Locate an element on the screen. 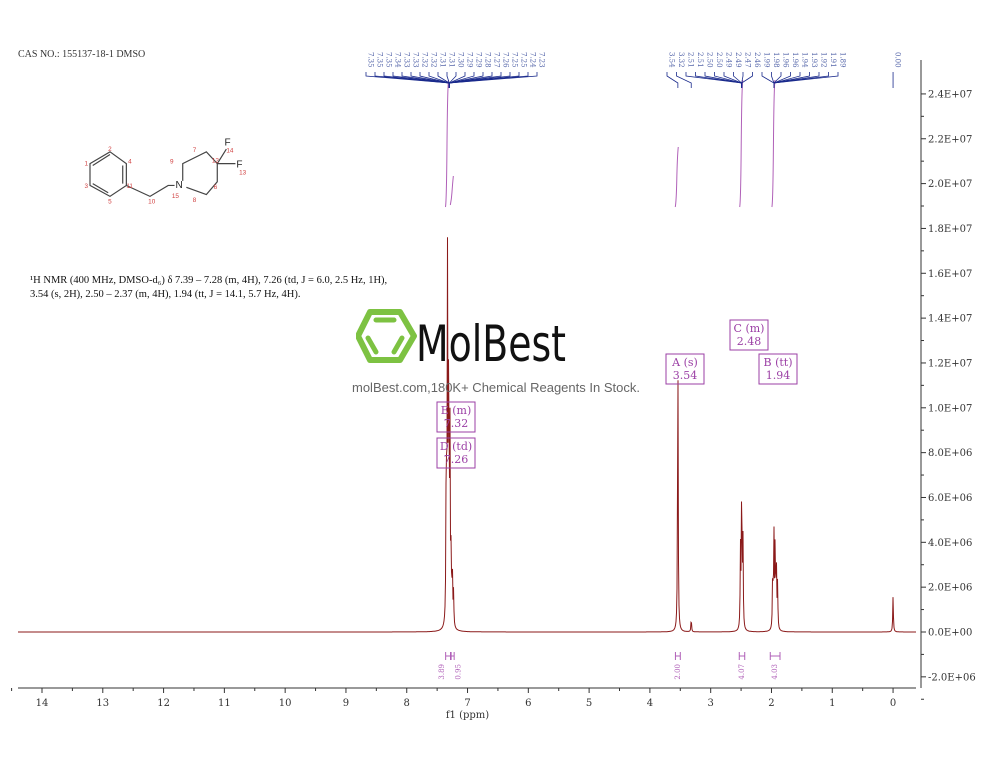 Image resolution: width=1000 pixels, height=773 pixels. molbest-logo: MolBest is located at coordinates (461, 337).